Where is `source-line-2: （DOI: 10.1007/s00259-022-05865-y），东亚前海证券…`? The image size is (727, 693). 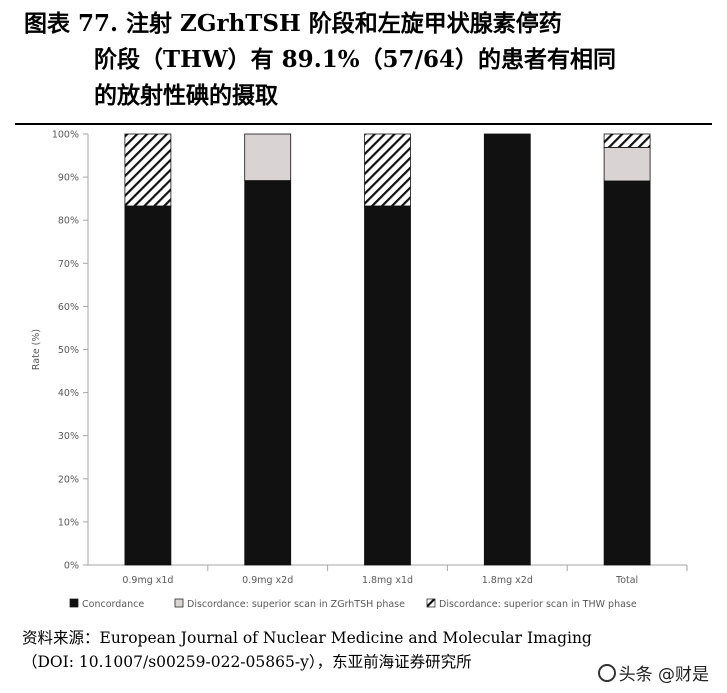
source-line-2: （DOI: 10.1007/s00259-022-05865-y），东亚前海证券… is located at coordinates (247, 662).